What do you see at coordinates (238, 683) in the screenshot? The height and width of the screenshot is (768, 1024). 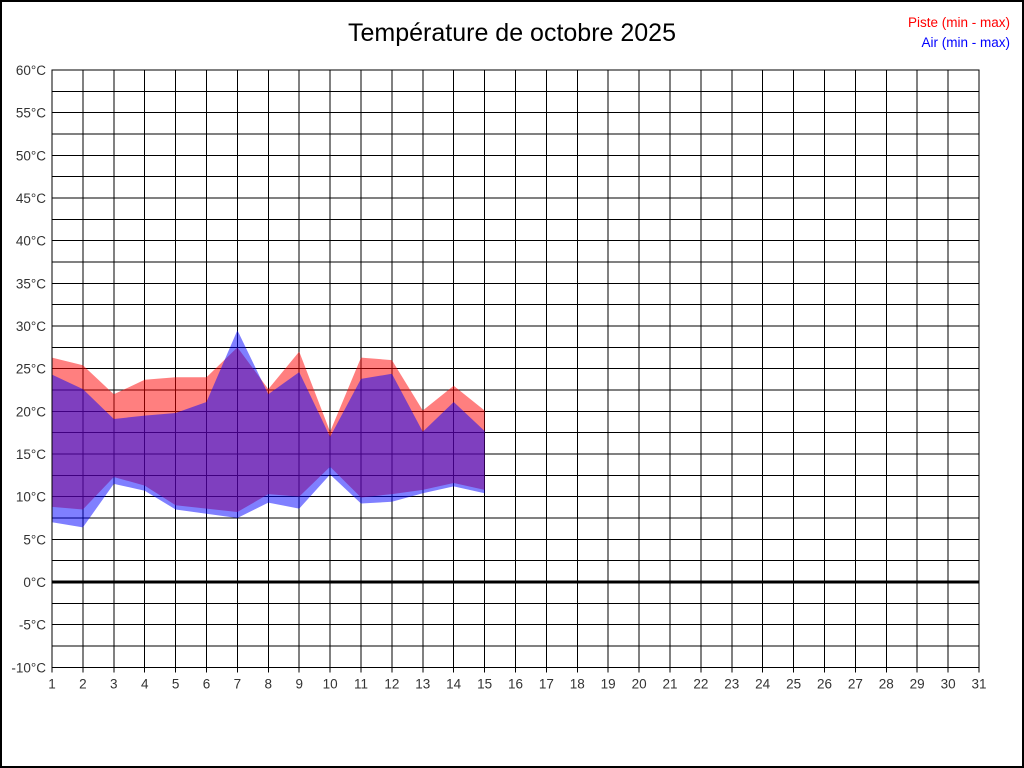 I see `svg-text: 7` at bounding box center [238, 683].